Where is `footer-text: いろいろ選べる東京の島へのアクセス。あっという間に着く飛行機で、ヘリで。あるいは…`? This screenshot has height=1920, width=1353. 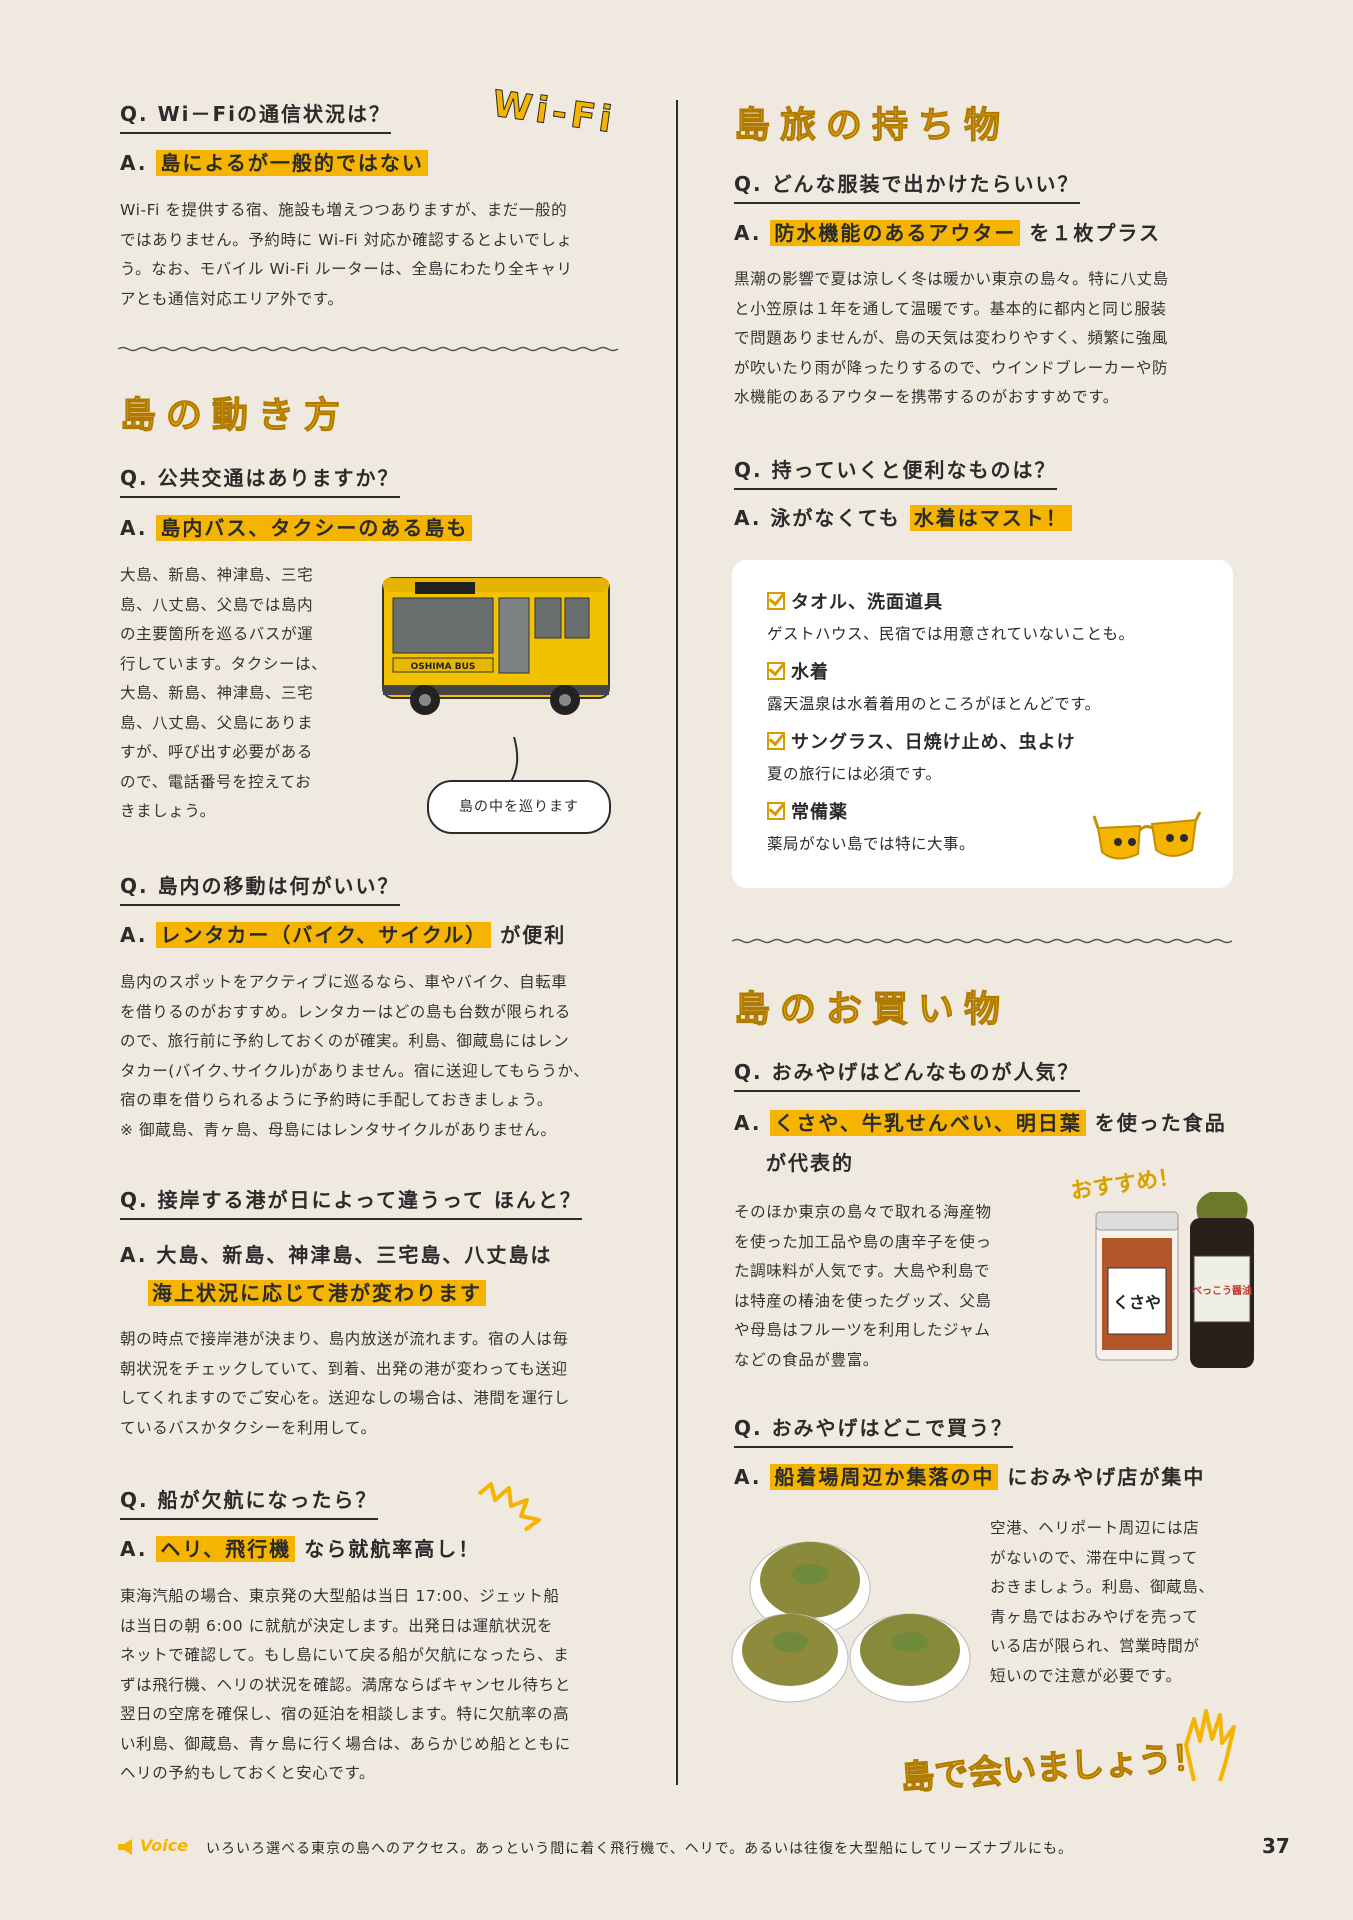
footer-text: いろいろ選べる東京の島へのアクセス。あっという間に着く飛行機で、ヘリで。あるいは… is located at coordinates (640, 1849).